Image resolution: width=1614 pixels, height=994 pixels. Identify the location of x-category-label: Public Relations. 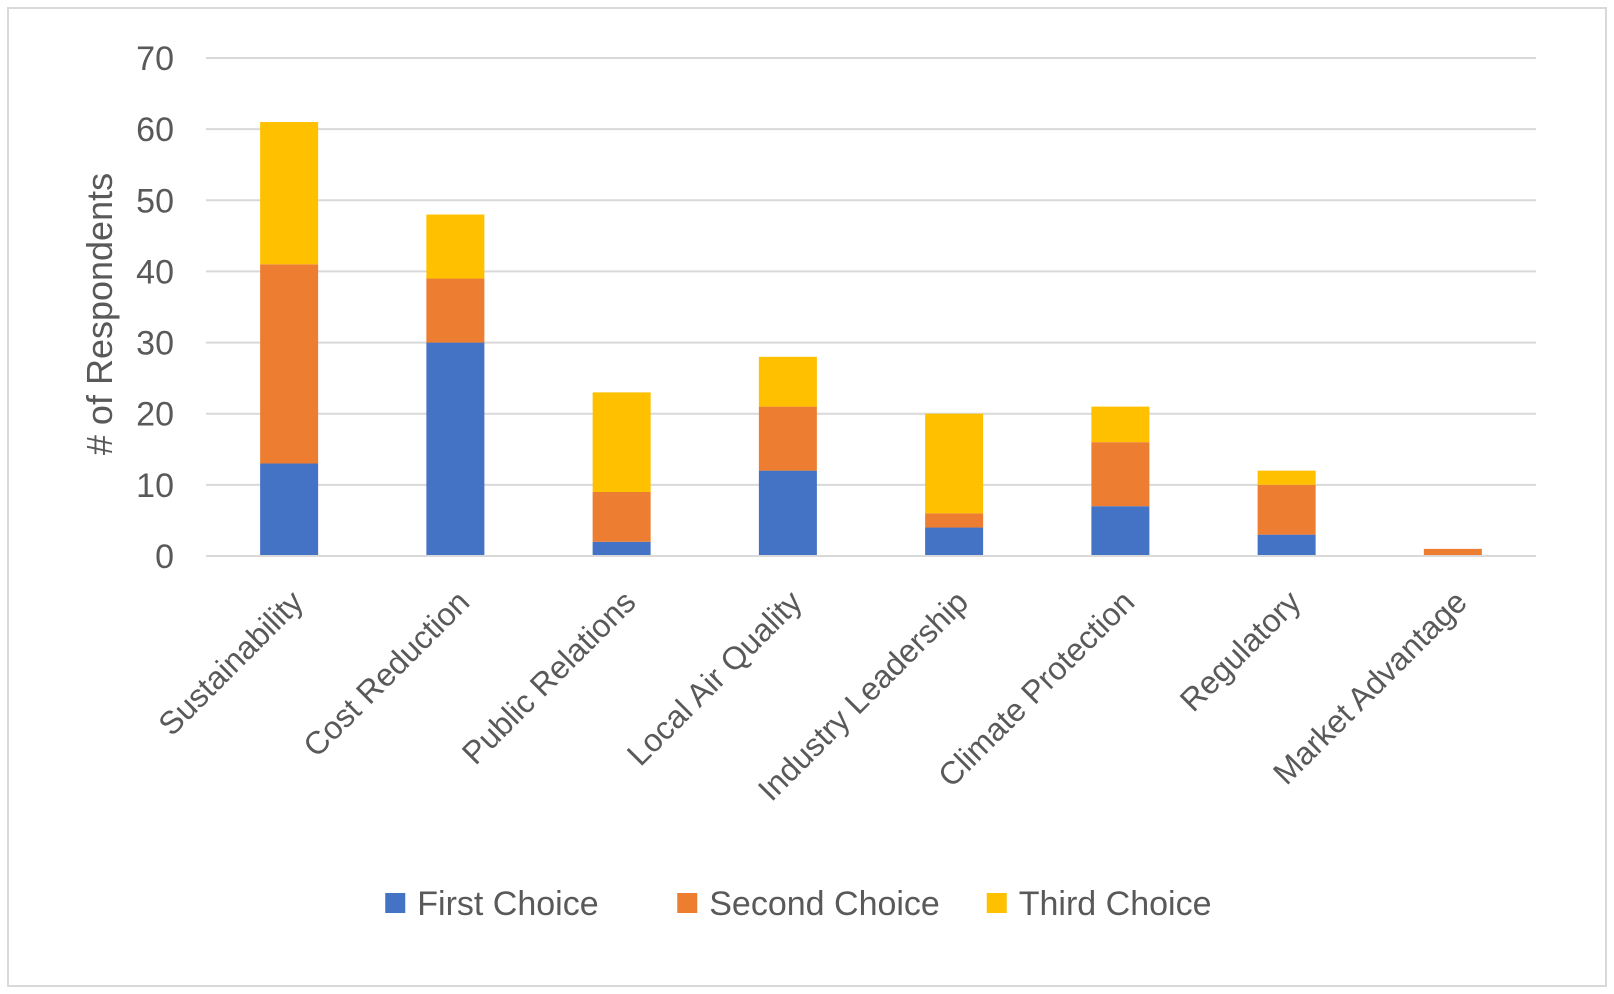
(549, 677).